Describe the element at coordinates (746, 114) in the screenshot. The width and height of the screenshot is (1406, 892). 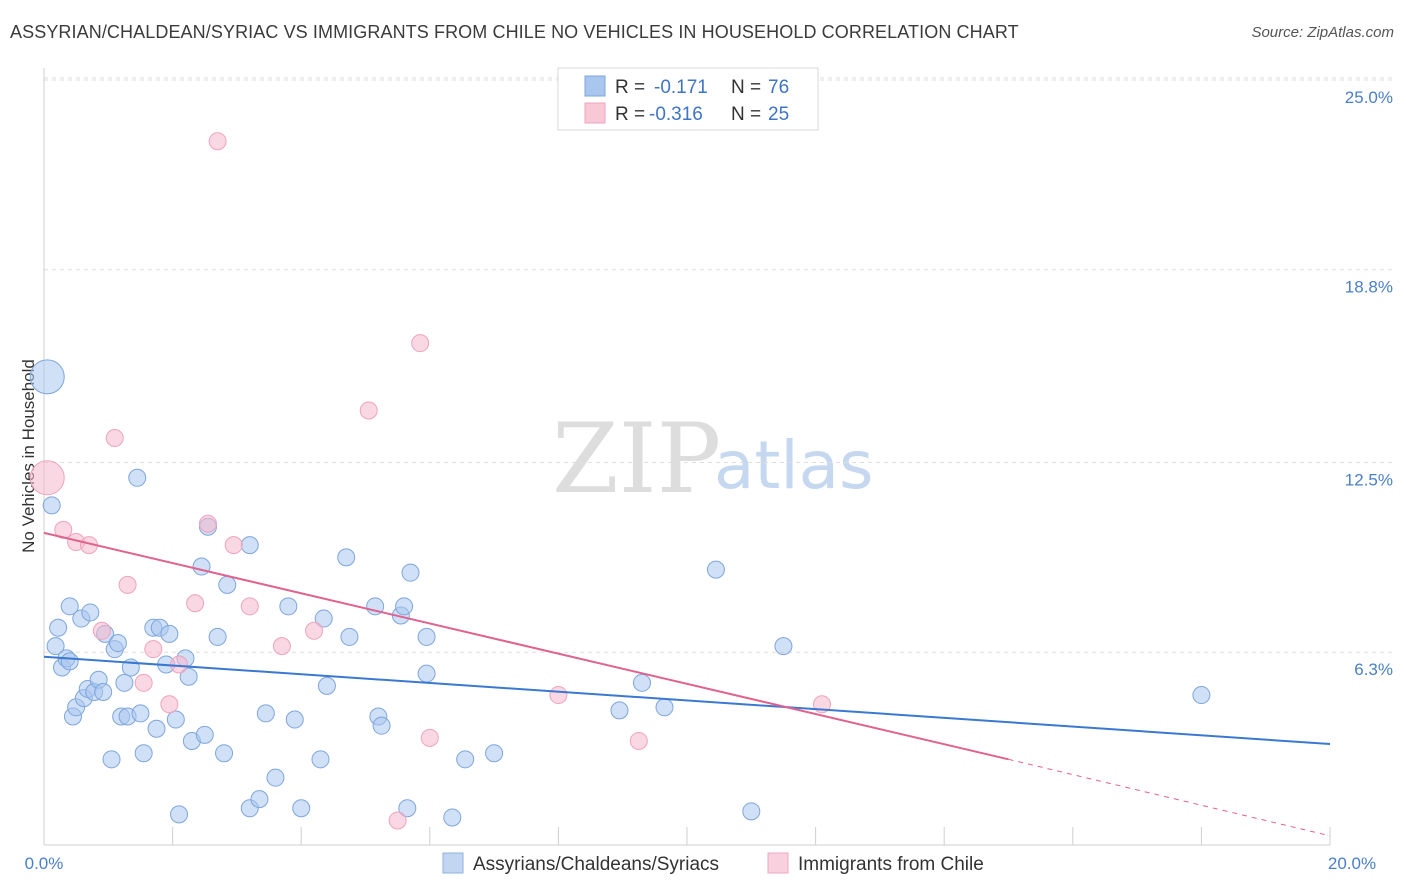
I see `legend-n-label-2: N =` at that location.